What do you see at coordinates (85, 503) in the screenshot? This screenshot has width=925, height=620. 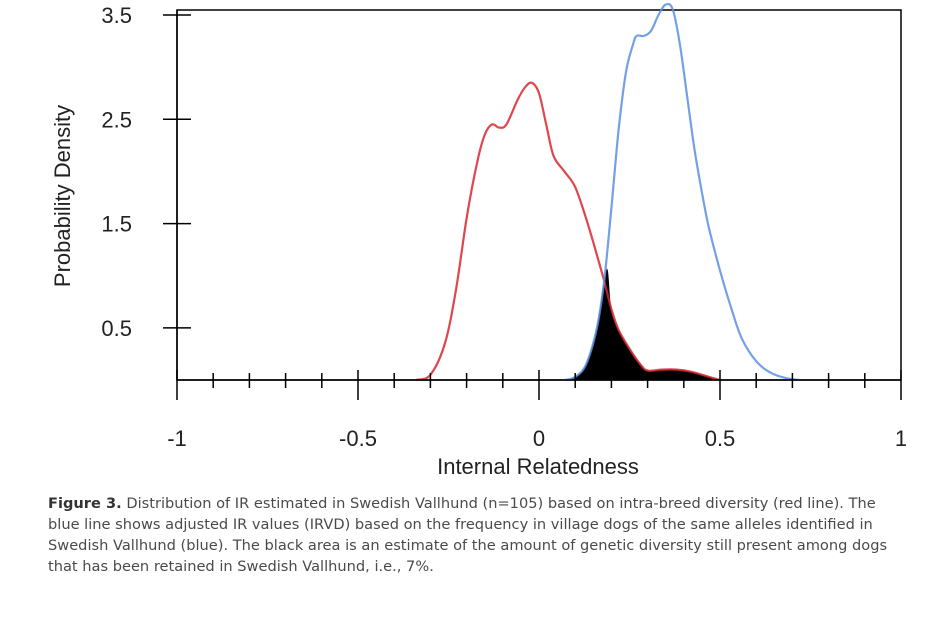 I see `caption-label: Figure 3.` at bounding box center [85, 503].